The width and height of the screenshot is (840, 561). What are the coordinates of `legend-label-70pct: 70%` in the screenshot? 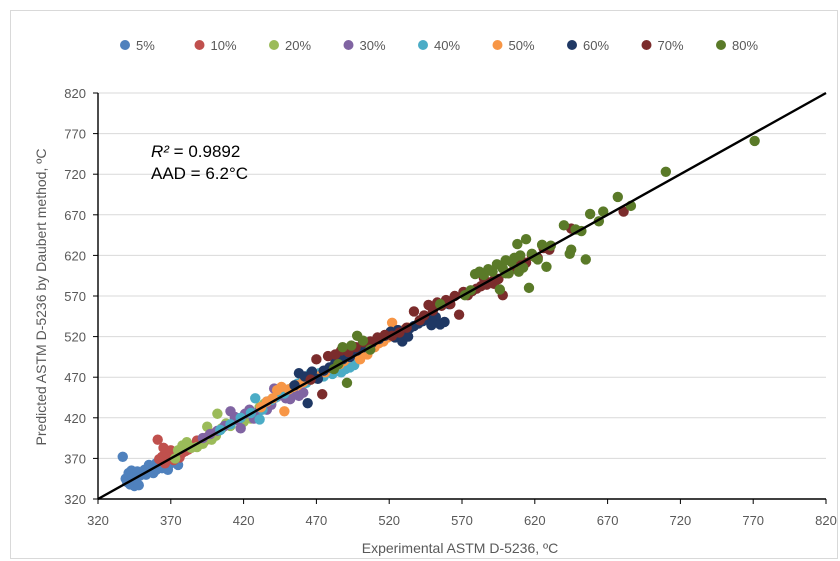 It's located at (671, 45).